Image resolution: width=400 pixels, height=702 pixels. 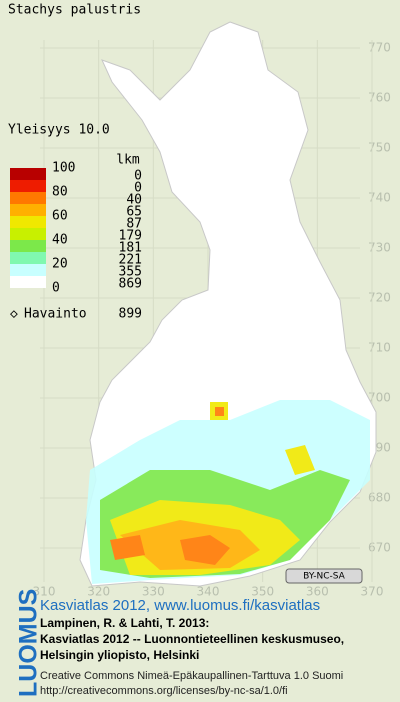 What do you see at coordinates (119, 655) in the screenshot?
I see `citation-line: Helsingin yliopisto, Helsinki` at bounding box center [119, 655].